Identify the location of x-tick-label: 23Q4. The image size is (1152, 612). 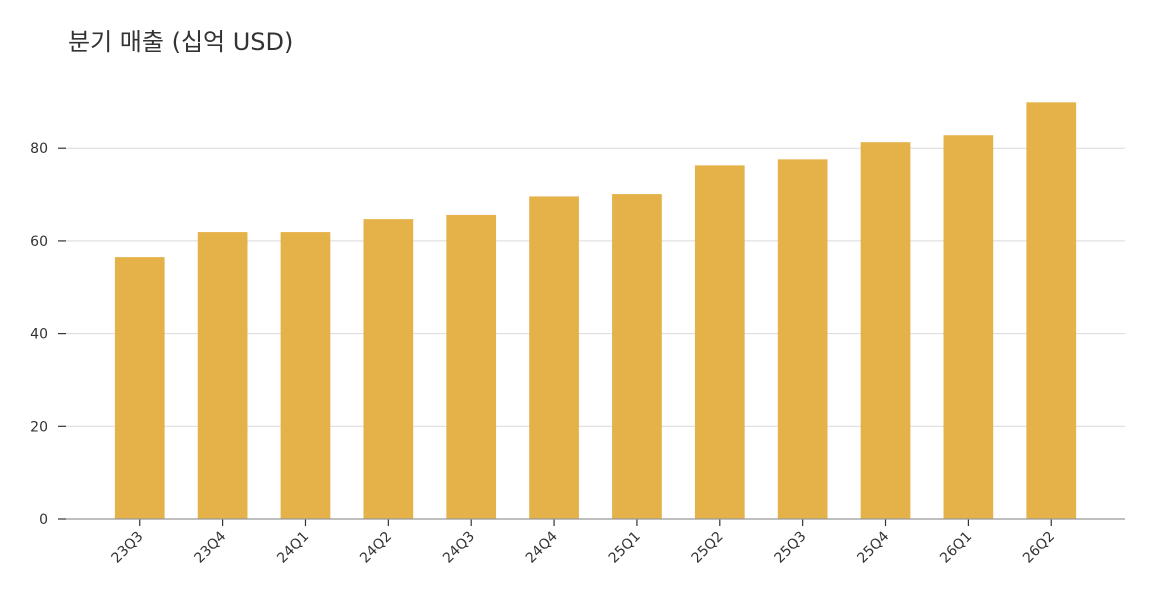
(210, 547).